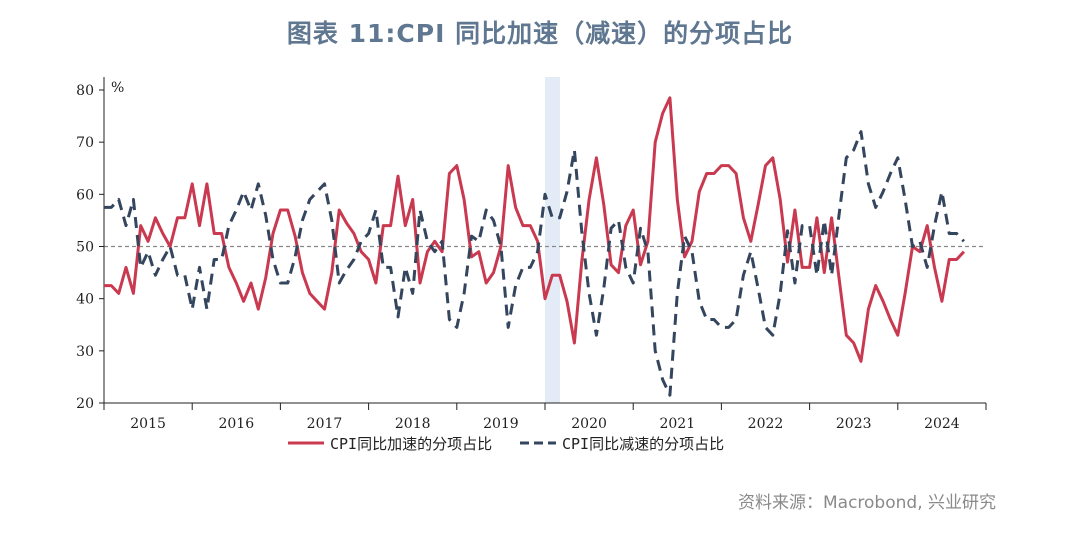 The image size is (1080, 535). Describe the element at coordinates (413, 424) in the screenshot. I see `x-tick-label-2018: 2018` at that location.